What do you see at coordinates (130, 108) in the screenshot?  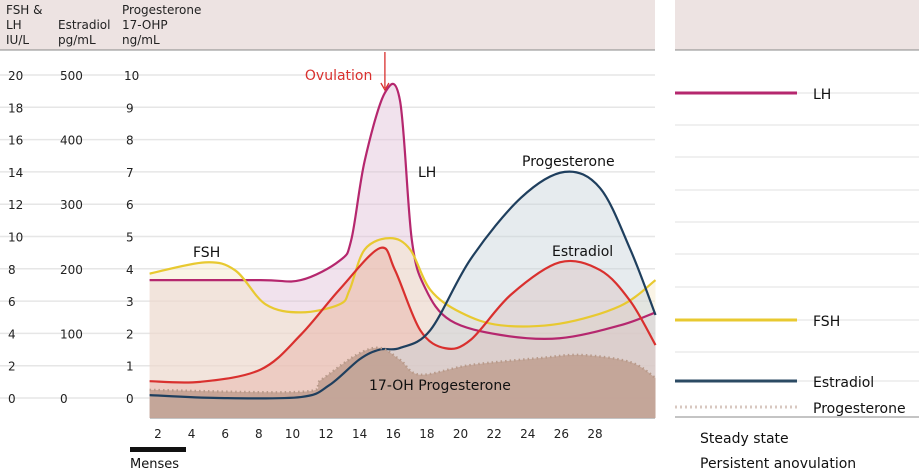 I see `y-tick-label: 9` at bounding box center [130, 108].